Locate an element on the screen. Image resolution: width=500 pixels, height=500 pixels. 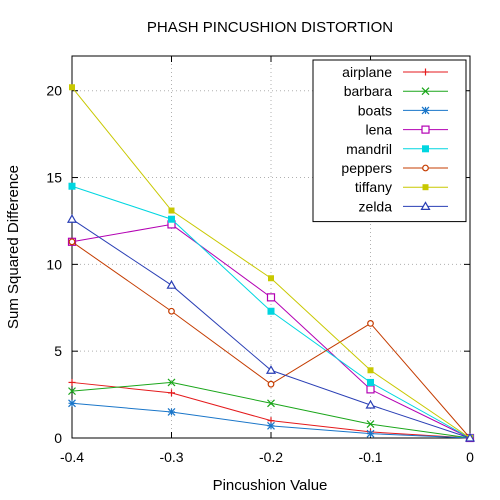
x-tick-label: -0.3 is located at coordinates (171, 457).